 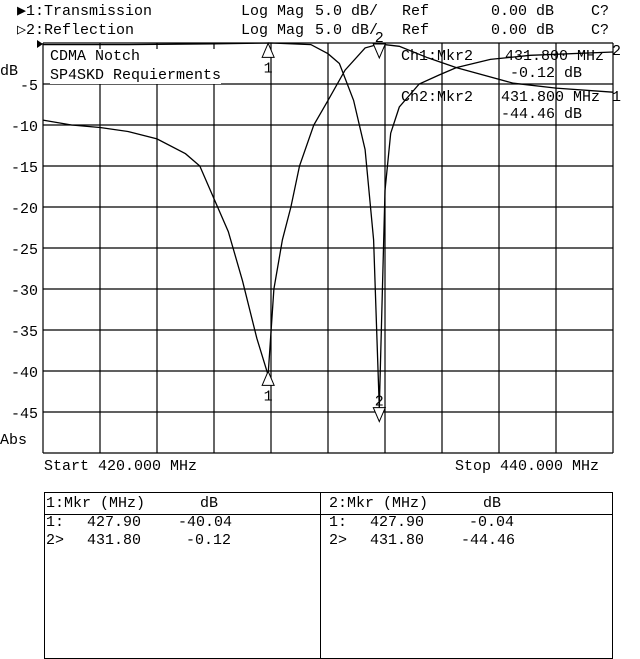 What do you see at coordinates (542, 114) in the screenshot?
I see `ch2-readout-value: -44.46 dB` at bounding box center [542, 114].